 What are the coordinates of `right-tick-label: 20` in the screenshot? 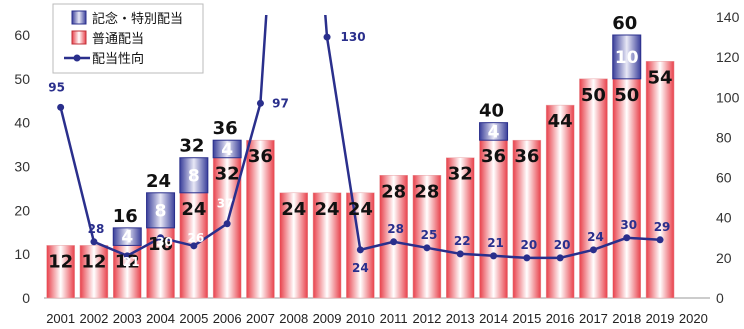 It's located at (724, 258).